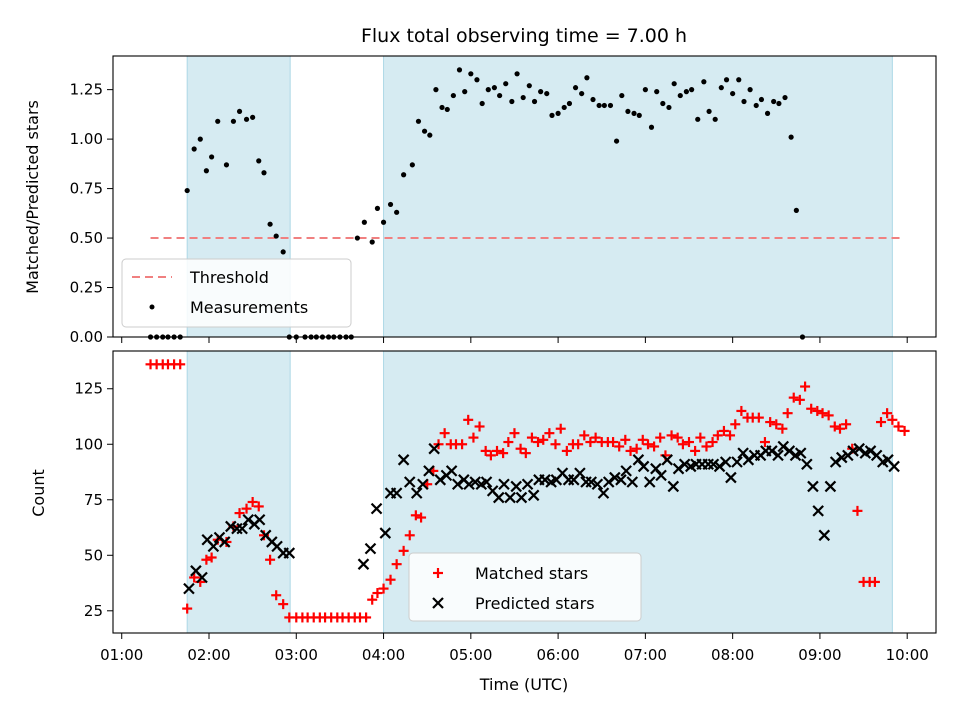 The height and width of the screenshot is (720, 960). What do you see at coordinates (239, 492) in the screenshot?
I see `shaded-interval` at bounding box center [239, 492].